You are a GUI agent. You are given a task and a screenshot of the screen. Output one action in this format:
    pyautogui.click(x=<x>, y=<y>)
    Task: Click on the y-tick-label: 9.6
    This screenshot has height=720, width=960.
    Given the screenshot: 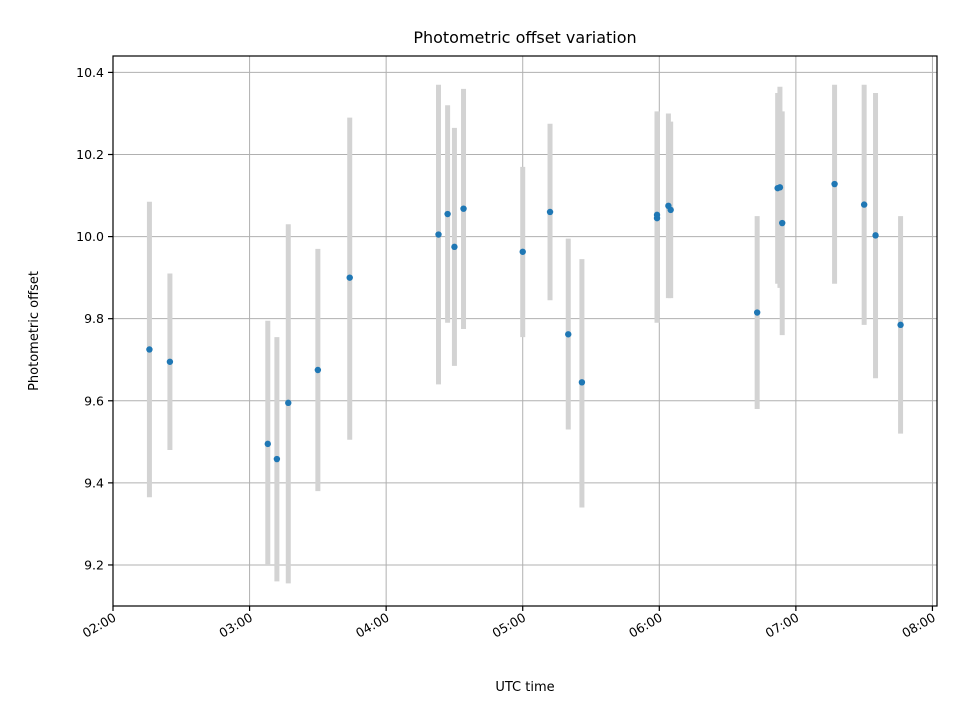 What is the action you would take?
    pyautogui.click(x=94, y=400)
    